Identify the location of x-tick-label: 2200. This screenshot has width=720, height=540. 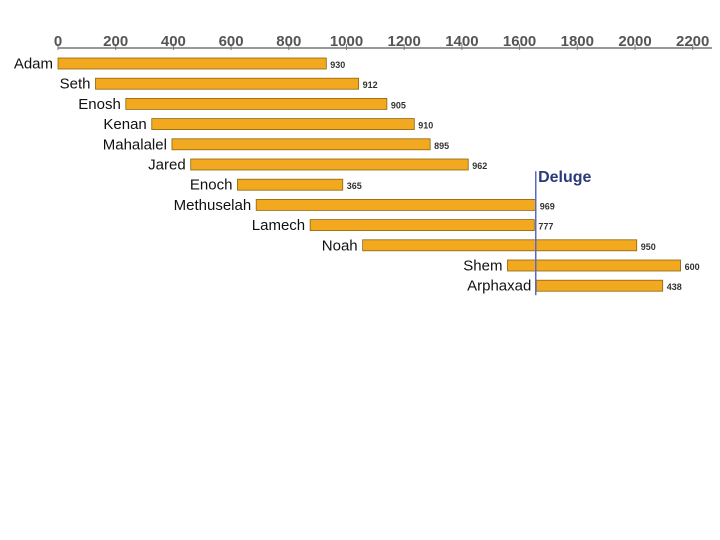
(692, 41).